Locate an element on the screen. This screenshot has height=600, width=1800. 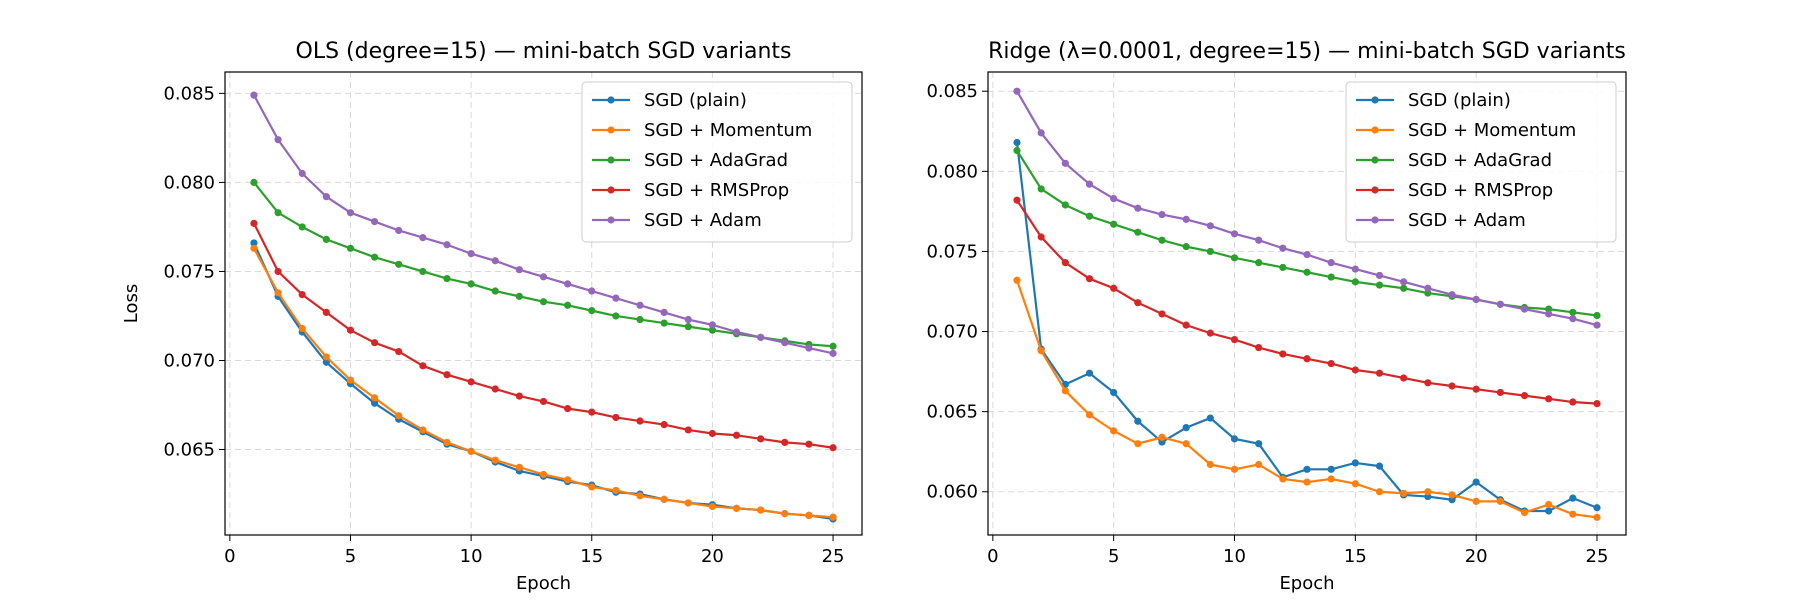
y-axis-label: Loss is located at coordinates (131, 303).